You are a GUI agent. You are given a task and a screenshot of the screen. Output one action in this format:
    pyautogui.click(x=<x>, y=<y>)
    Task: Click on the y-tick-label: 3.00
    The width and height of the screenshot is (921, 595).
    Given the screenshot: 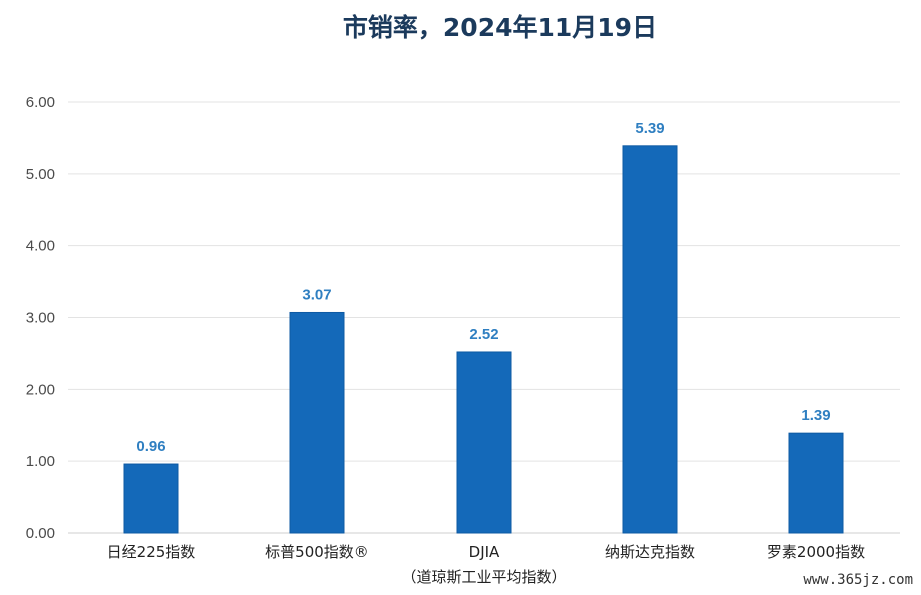 What is the action you would take?
    pyautogui.click(x=40, y=318)
    